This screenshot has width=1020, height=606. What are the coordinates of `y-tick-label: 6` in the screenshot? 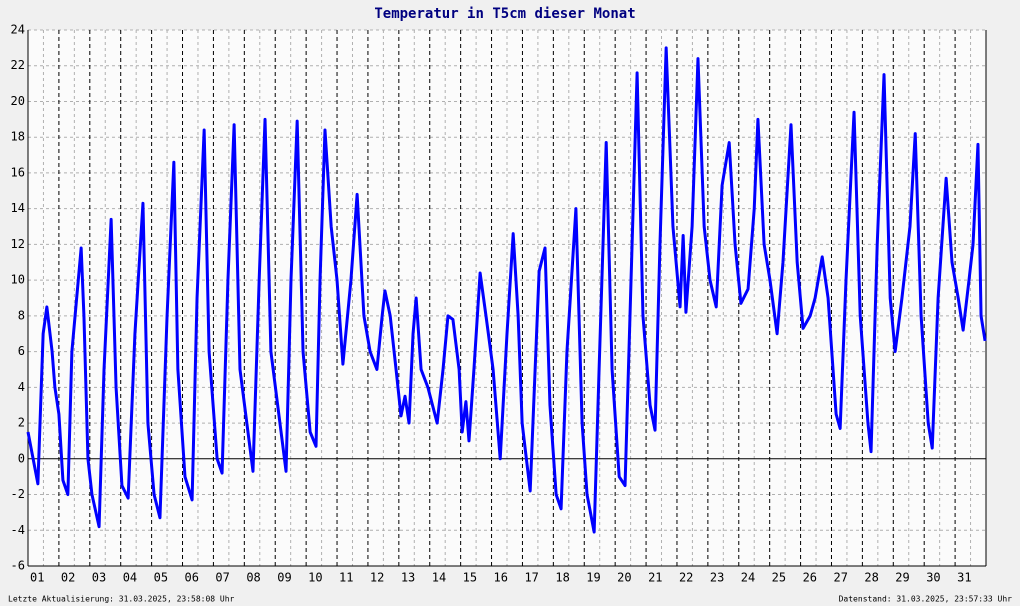 It's located at (21, 351).